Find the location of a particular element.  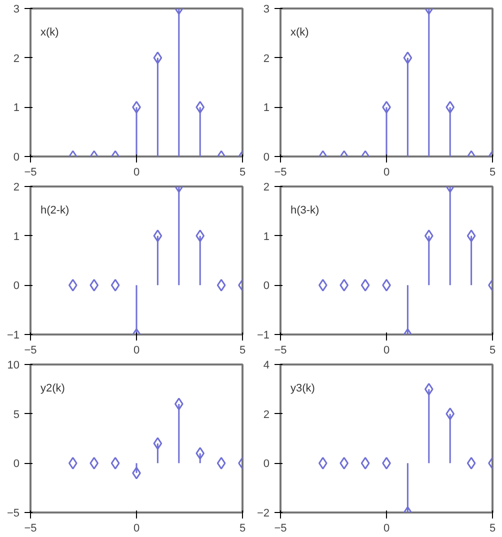

y-tick-label: 4 is located at coordinates (266, 366).